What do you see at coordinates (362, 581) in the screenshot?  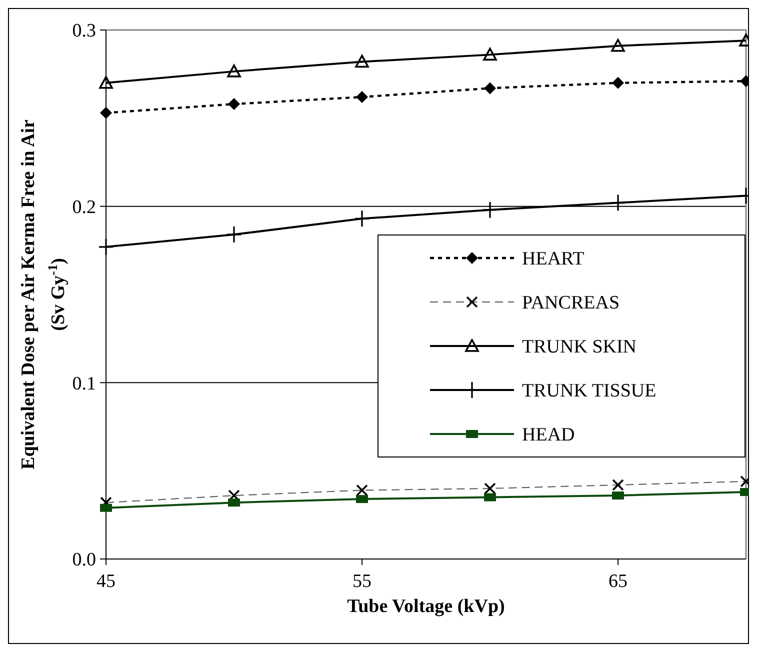 I see `x-tick-label: 55` at bounding box center [362, 581].